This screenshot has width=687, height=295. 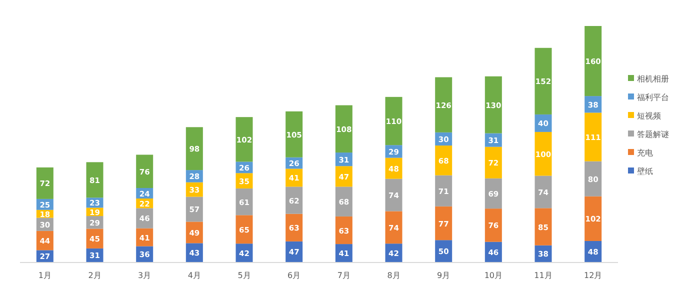 I want to click on x-tick-label: 7月, so click(x=343, y=275).